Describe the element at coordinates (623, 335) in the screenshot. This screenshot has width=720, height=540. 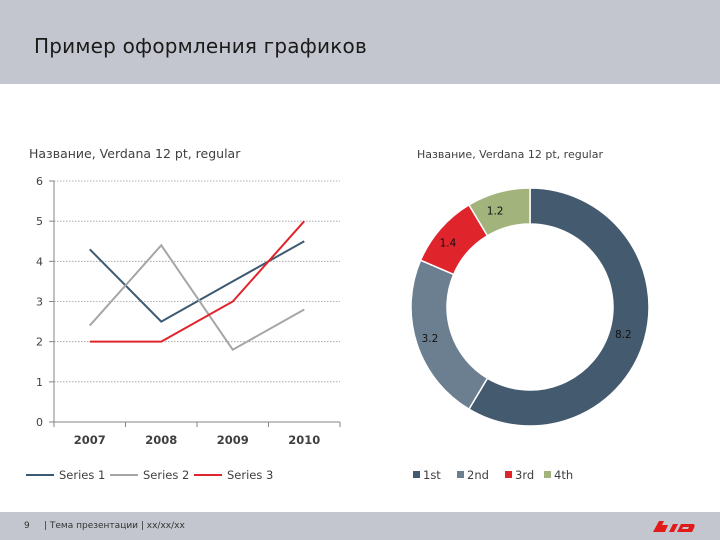
I see `data-label: 8.2` at that location.